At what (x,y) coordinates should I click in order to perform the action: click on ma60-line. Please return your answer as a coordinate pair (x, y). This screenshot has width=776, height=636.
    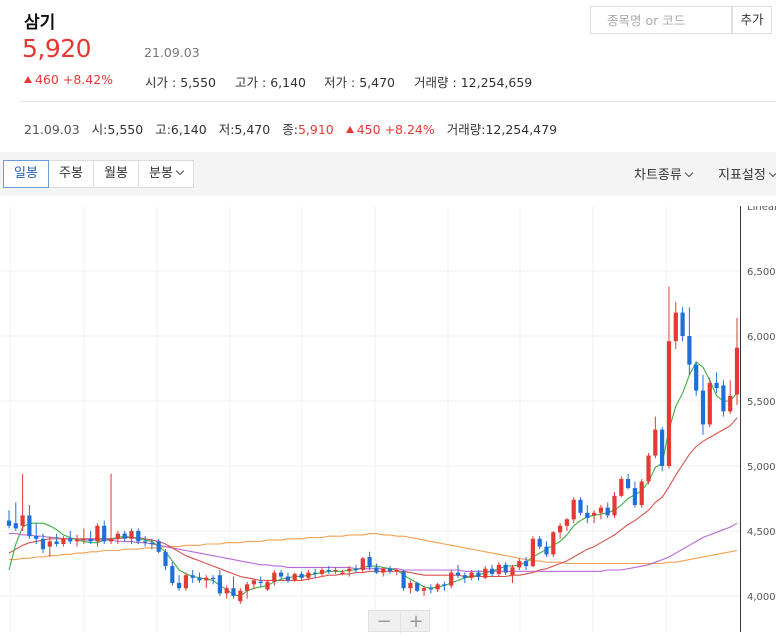
    Looking at the image, I should click on (373, 547).